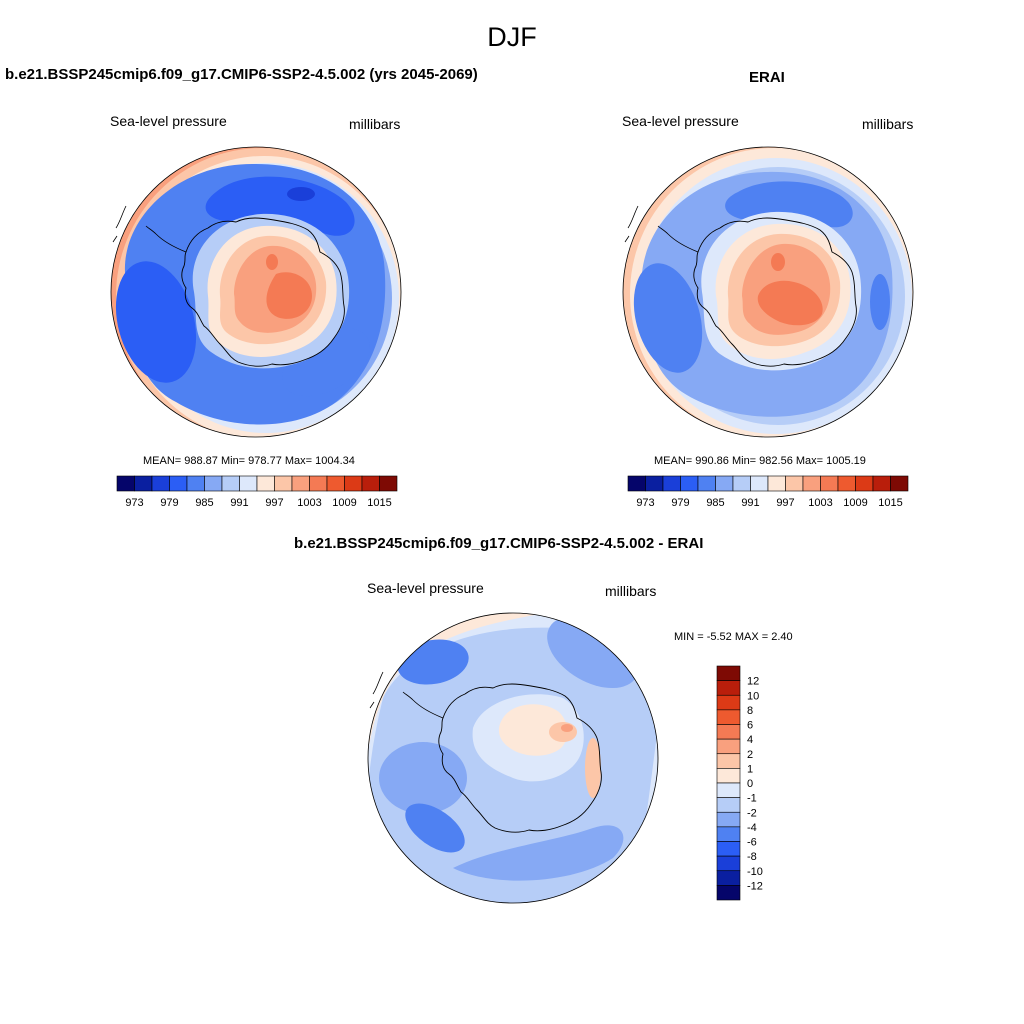  Describe the element at coordinates (753, 682) in the screenshot. I see `colorbar-tick-label: 12` at that location.